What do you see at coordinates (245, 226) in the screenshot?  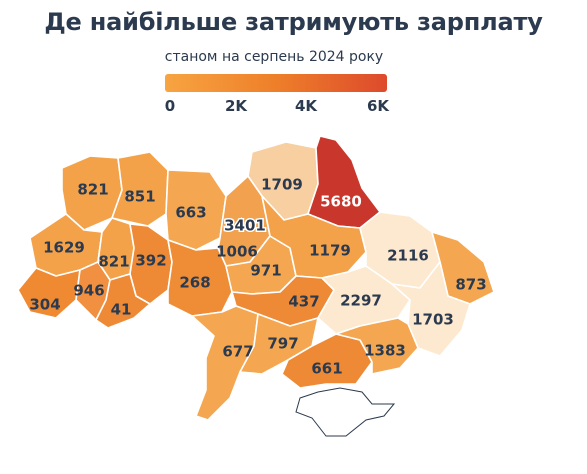 I see `value-kyiv-city: 3401` at bounding box center [245, 226].